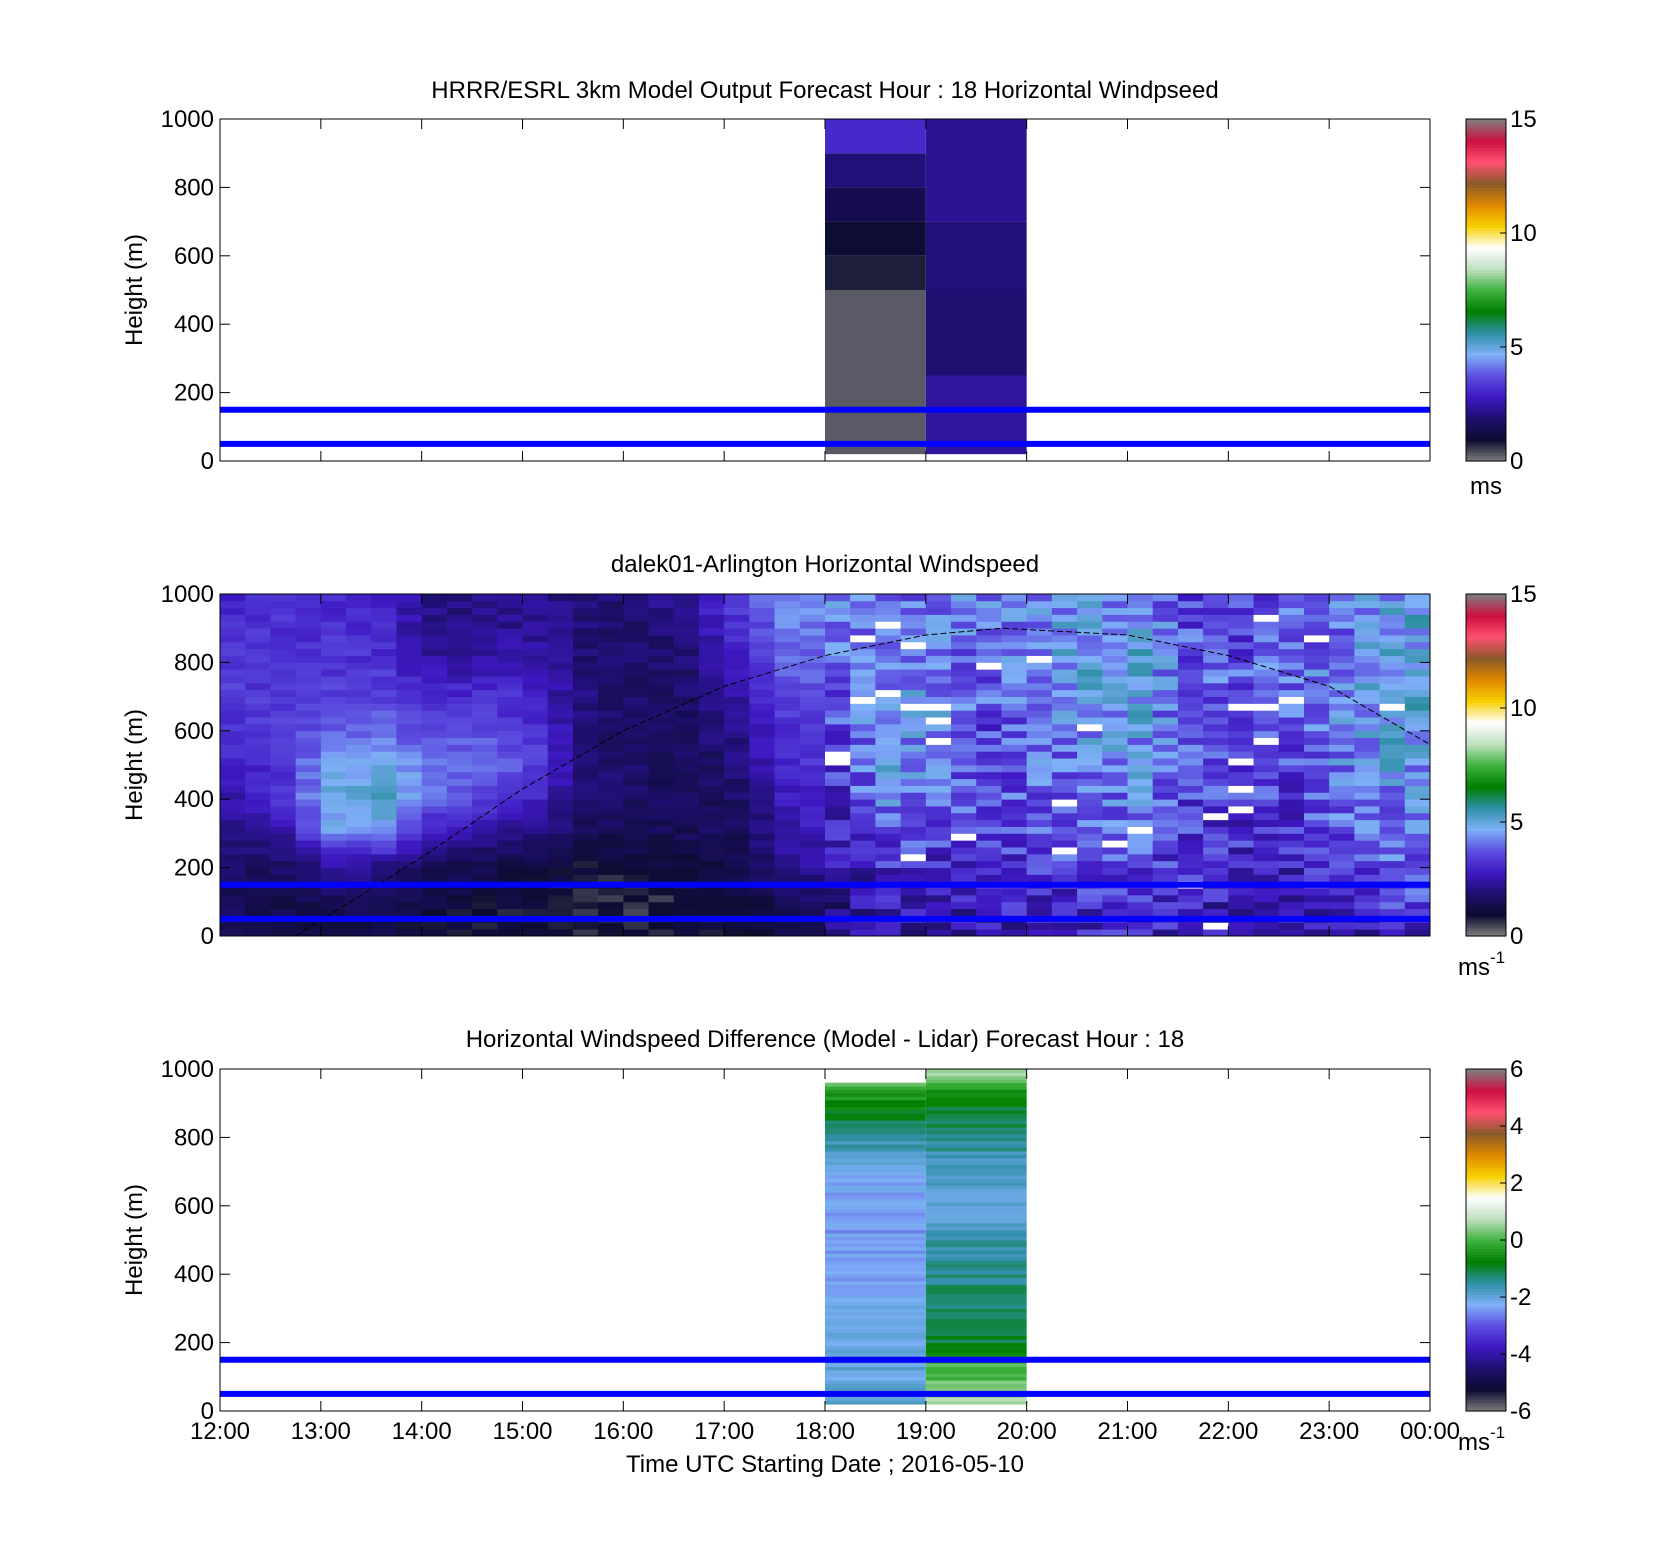  I want to click on colorbar-tick-label: -4, so click(1520, 1354).